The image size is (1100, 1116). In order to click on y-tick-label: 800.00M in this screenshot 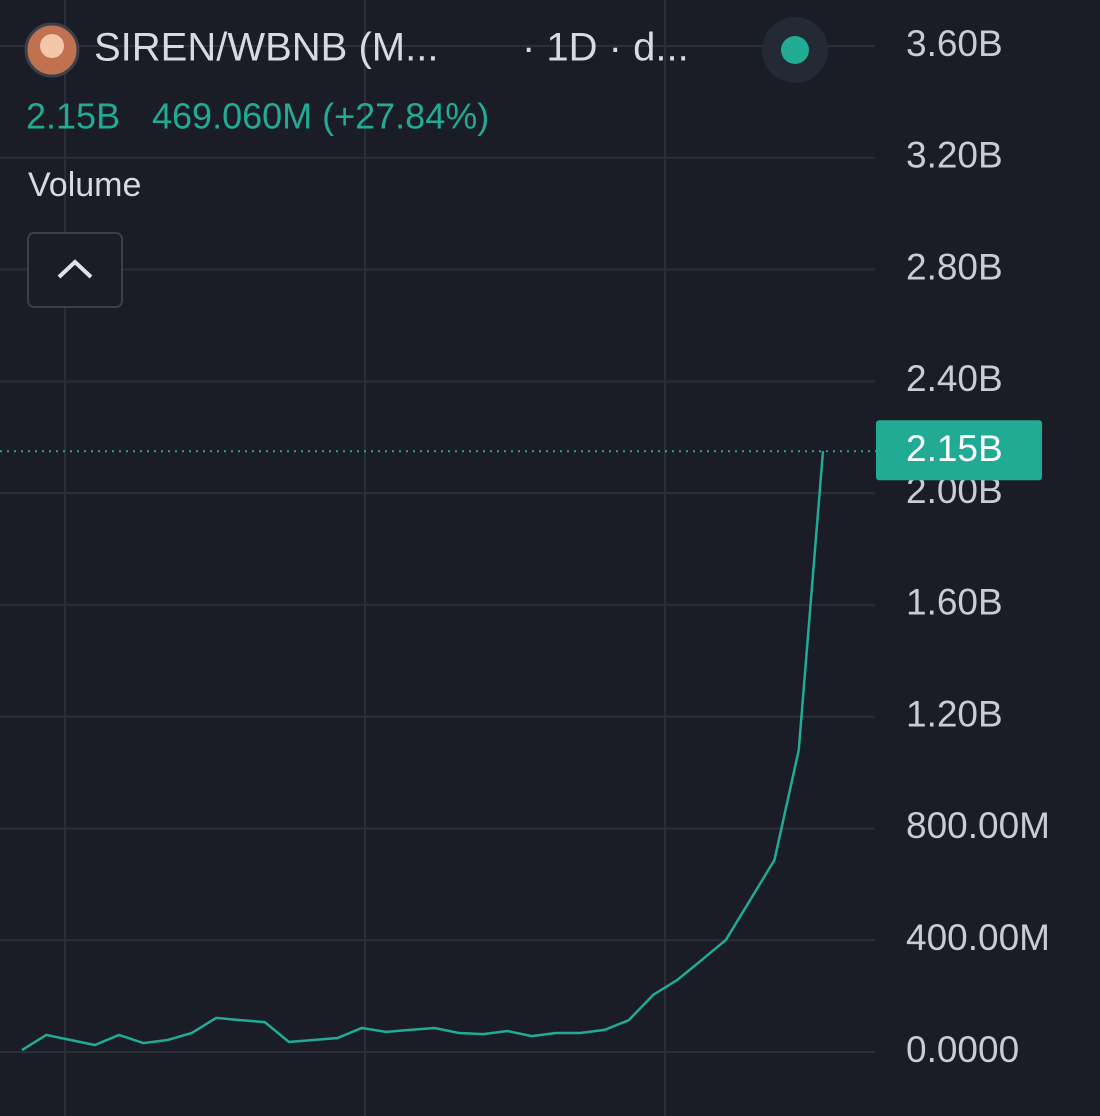, I will do `click(978, 825)`.